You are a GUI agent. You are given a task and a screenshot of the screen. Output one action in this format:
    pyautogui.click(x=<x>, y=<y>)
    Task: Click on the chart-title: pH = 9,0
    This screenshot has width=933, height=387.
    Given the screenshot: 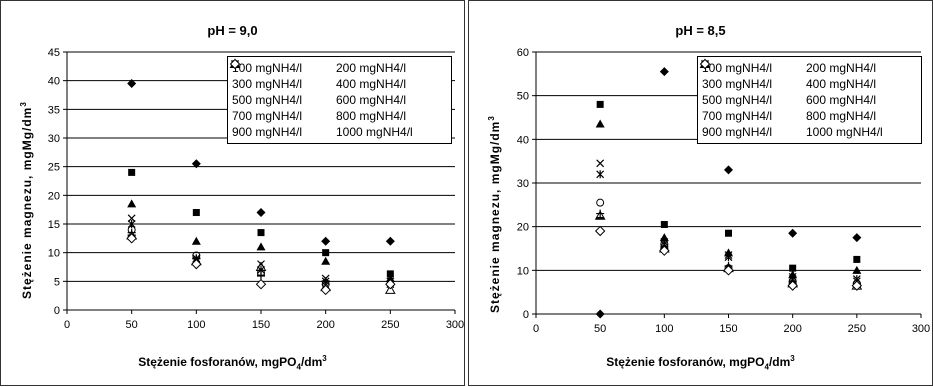 What is the action you would take?
    pyautogui.click(x=232, y=30)
    